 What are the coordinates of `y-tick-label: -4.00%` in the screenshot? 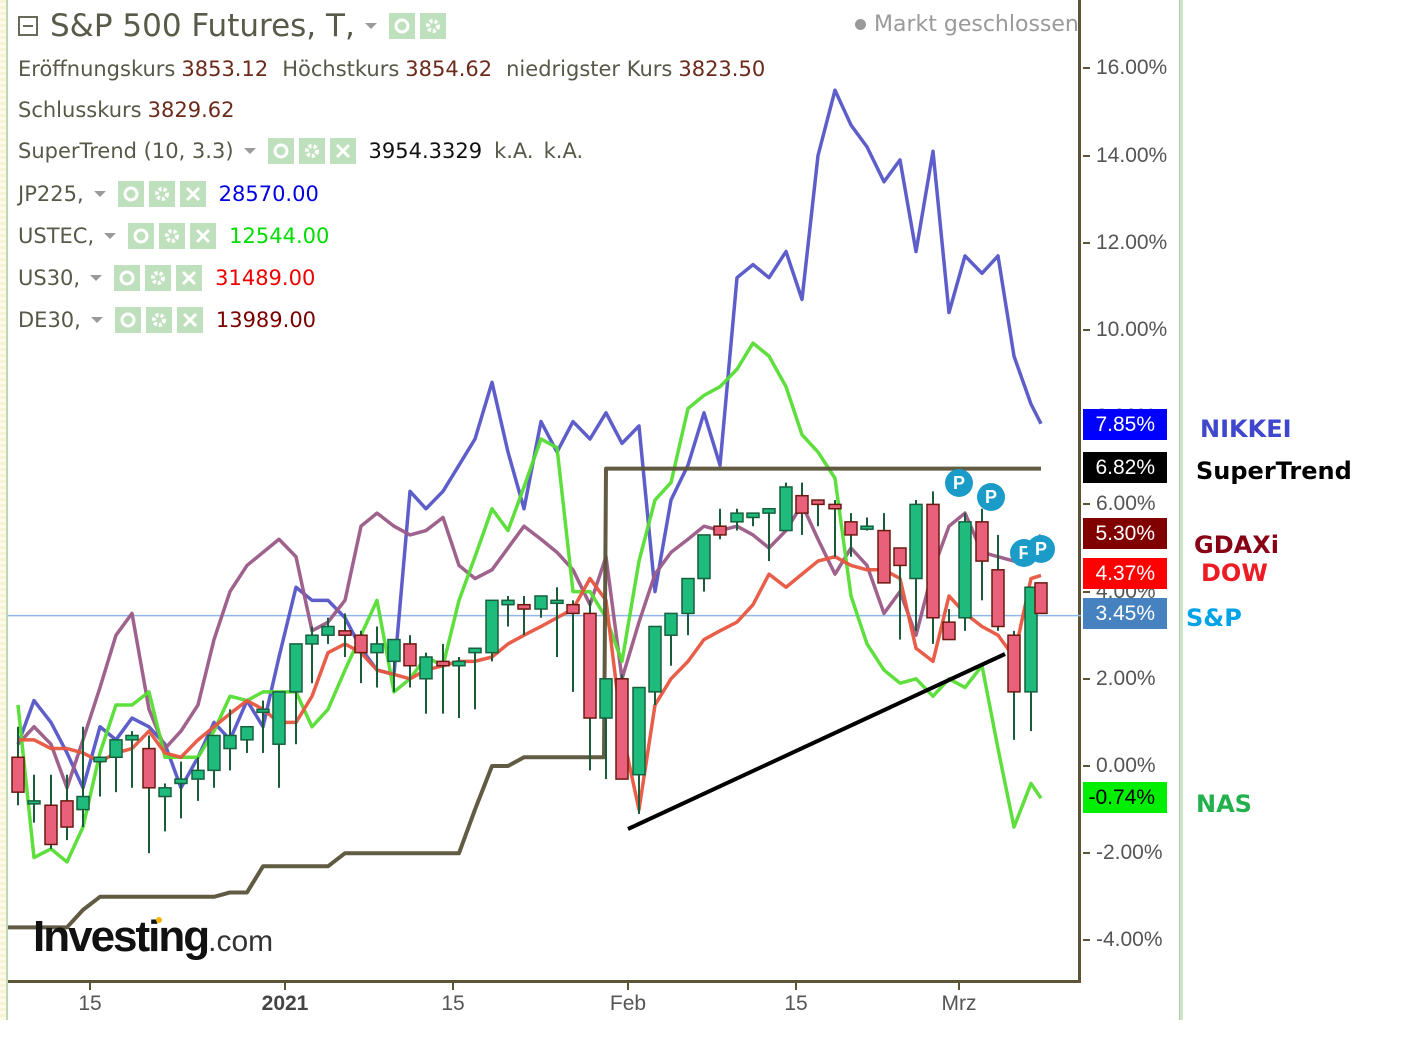 It's located at (1129, 940).